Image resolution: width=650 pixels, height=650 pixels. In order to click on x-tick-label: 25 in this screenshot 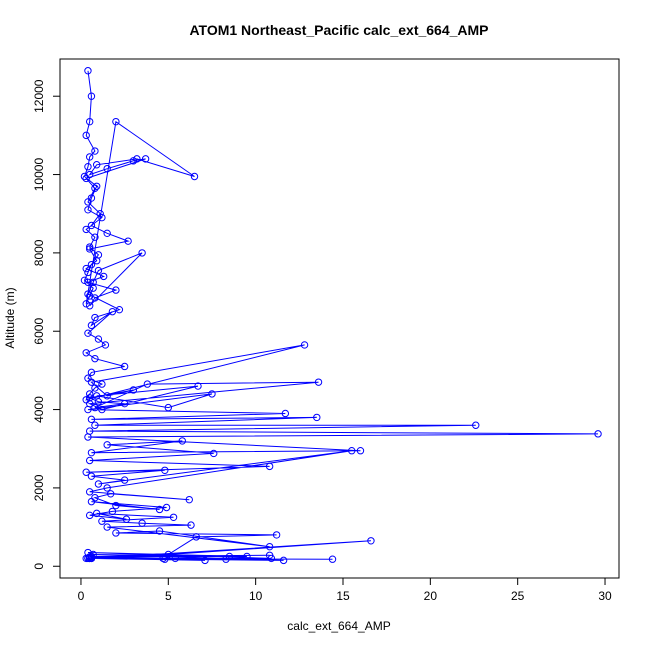, I will do `click(518, 596)`.